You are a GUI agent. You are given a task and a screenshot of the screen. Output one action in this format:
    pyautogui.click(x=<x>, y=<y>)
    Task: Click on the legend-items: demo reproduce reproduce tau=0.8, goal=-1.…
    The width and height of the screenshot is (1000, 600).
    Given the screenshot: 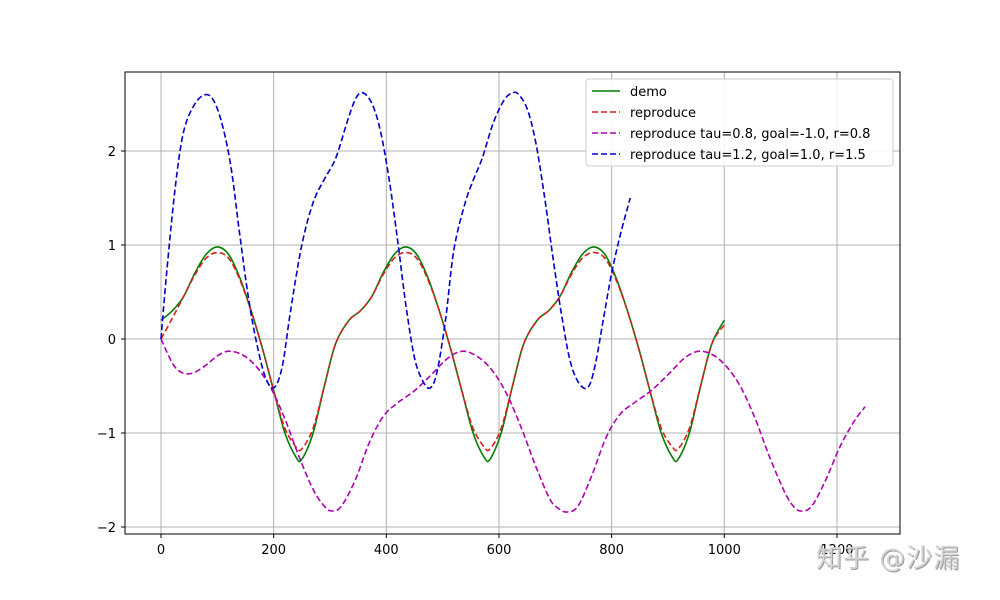 What is the action you would take?
    pyautogui.click(x=731, y=124)
    